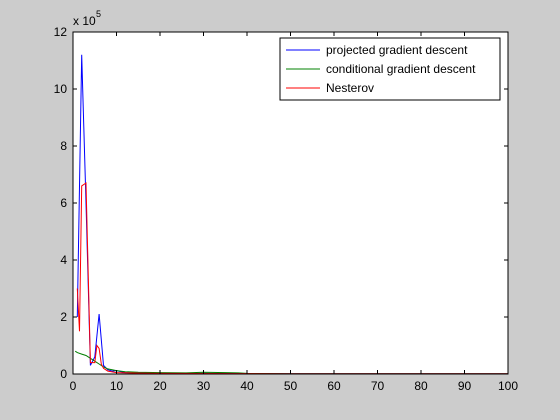  Describe the element at coordinates (334, 386) in the screenshot. I see `x-tick-label-6: 60` at that location.